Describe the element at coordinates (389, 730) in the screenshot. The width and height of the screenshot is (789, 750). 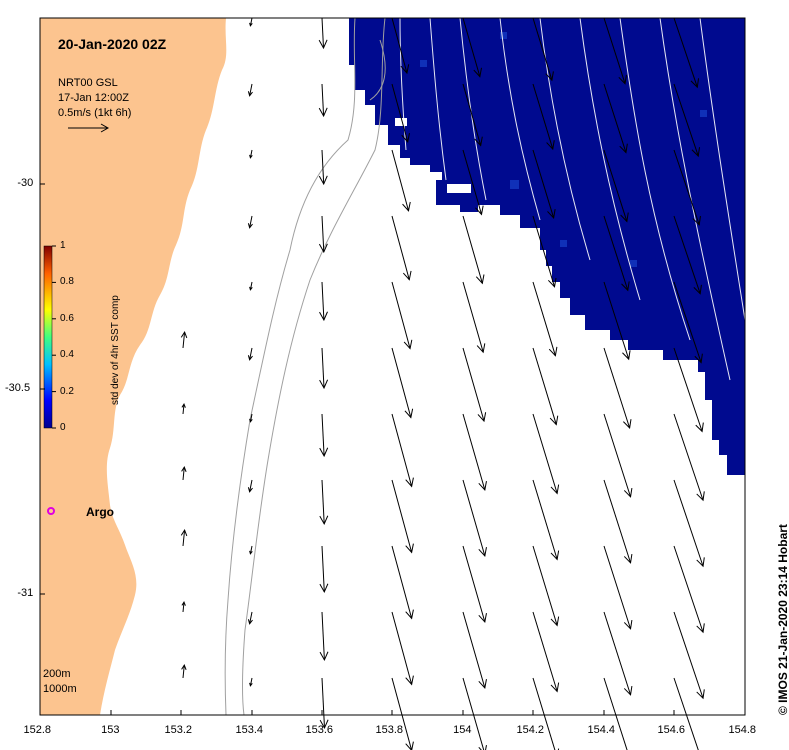
I see `lon-tick-label: 153.8` at that location.